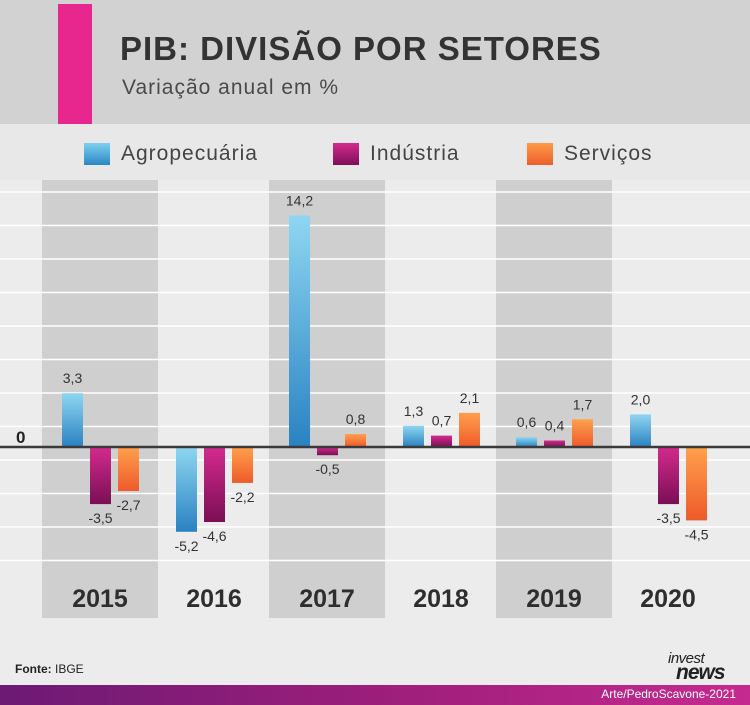 The width and height of the screenshot is (750, 705). I want to click on value-label-agropecuaria-2018: 1,3, so click(414, 411).